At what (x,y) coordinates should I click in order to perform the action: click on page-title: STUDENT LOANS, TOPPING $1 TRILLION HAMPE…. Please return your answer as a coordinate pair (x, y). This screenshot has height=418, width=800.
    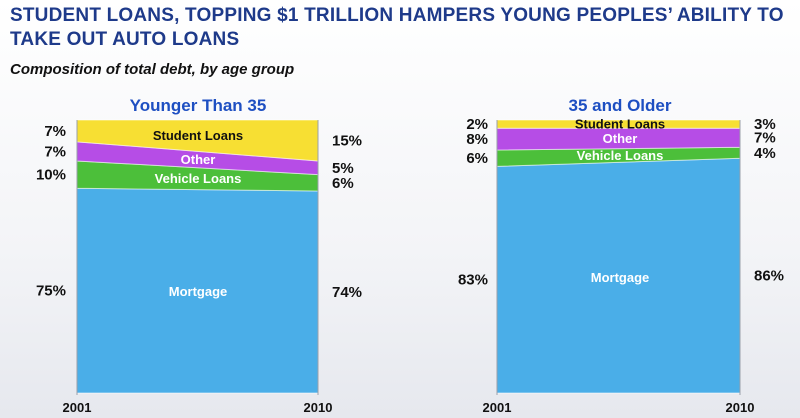
    Looking at the image, I should click on (397, 27).